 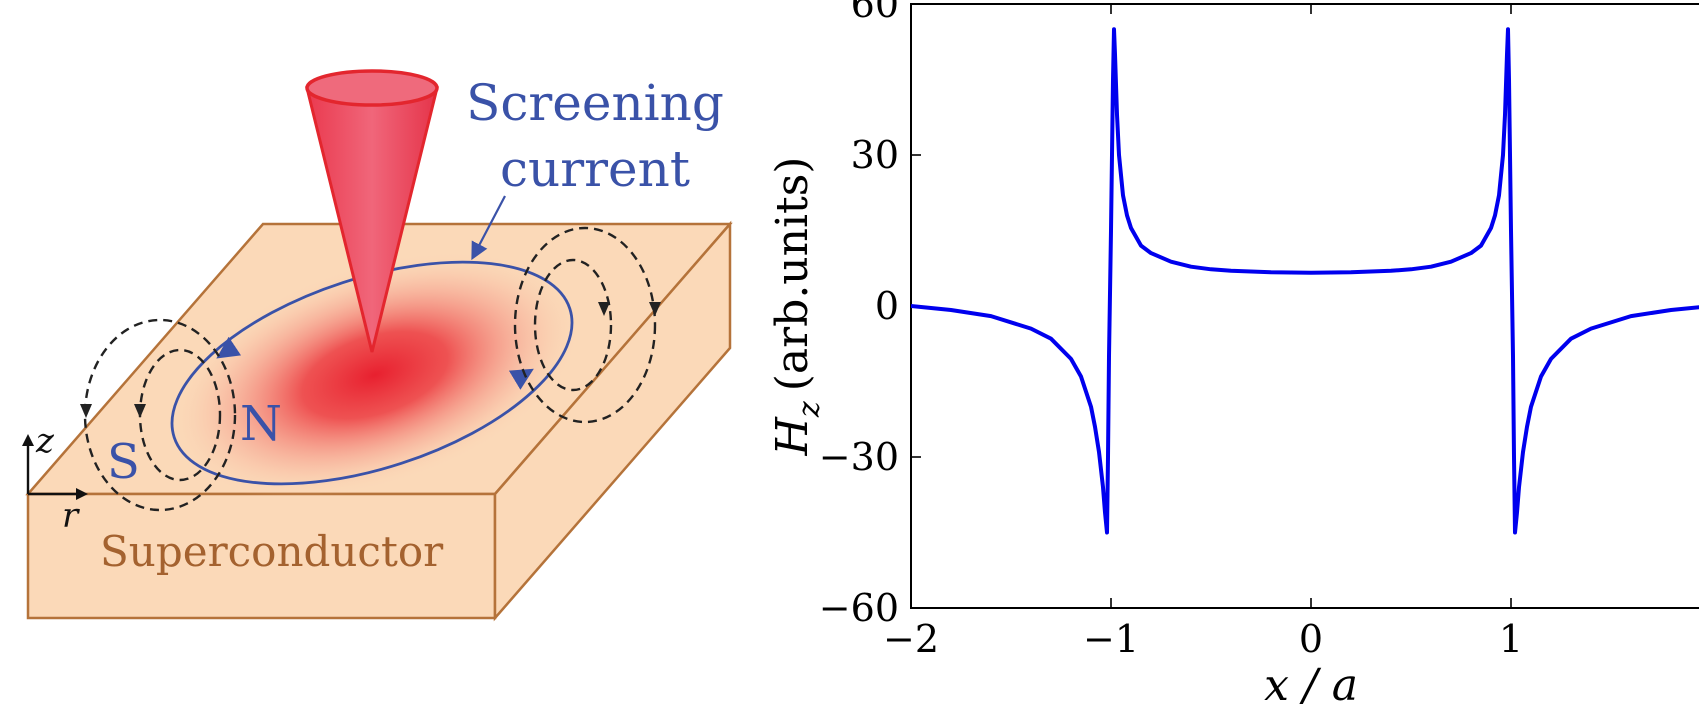 What do you see at coordinates (875, 13) in the screenshot?
I see `y-tick-label: 60` at bounding box center [875, 13].